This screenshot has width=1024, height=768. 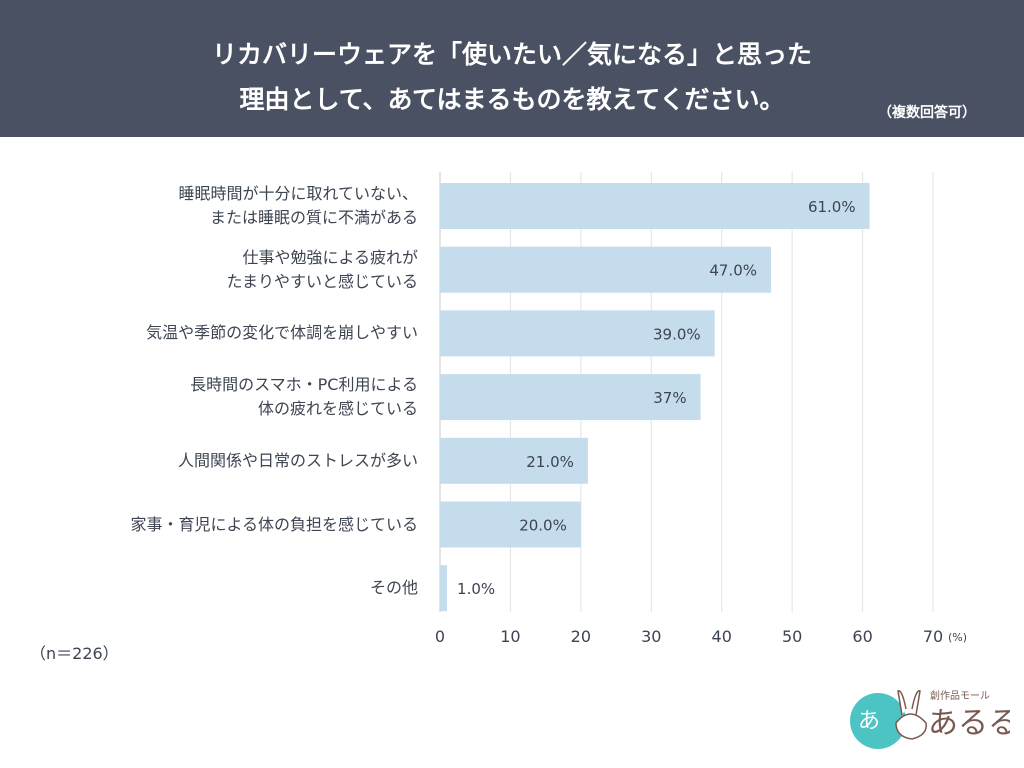 What do you see at coordinates (862, 636) in the screenshot?
I see `x-tick-label: 60` at bounding box center [862, 636].